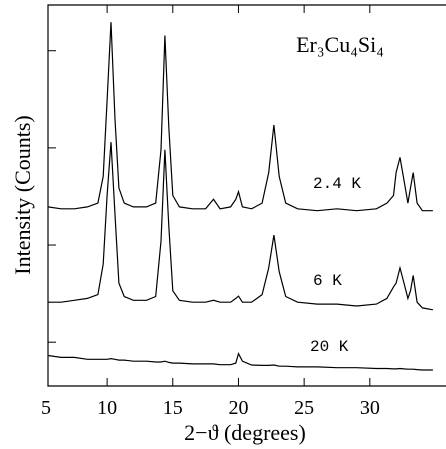  I want to click on series-label: 6 K, so click(327, 281).